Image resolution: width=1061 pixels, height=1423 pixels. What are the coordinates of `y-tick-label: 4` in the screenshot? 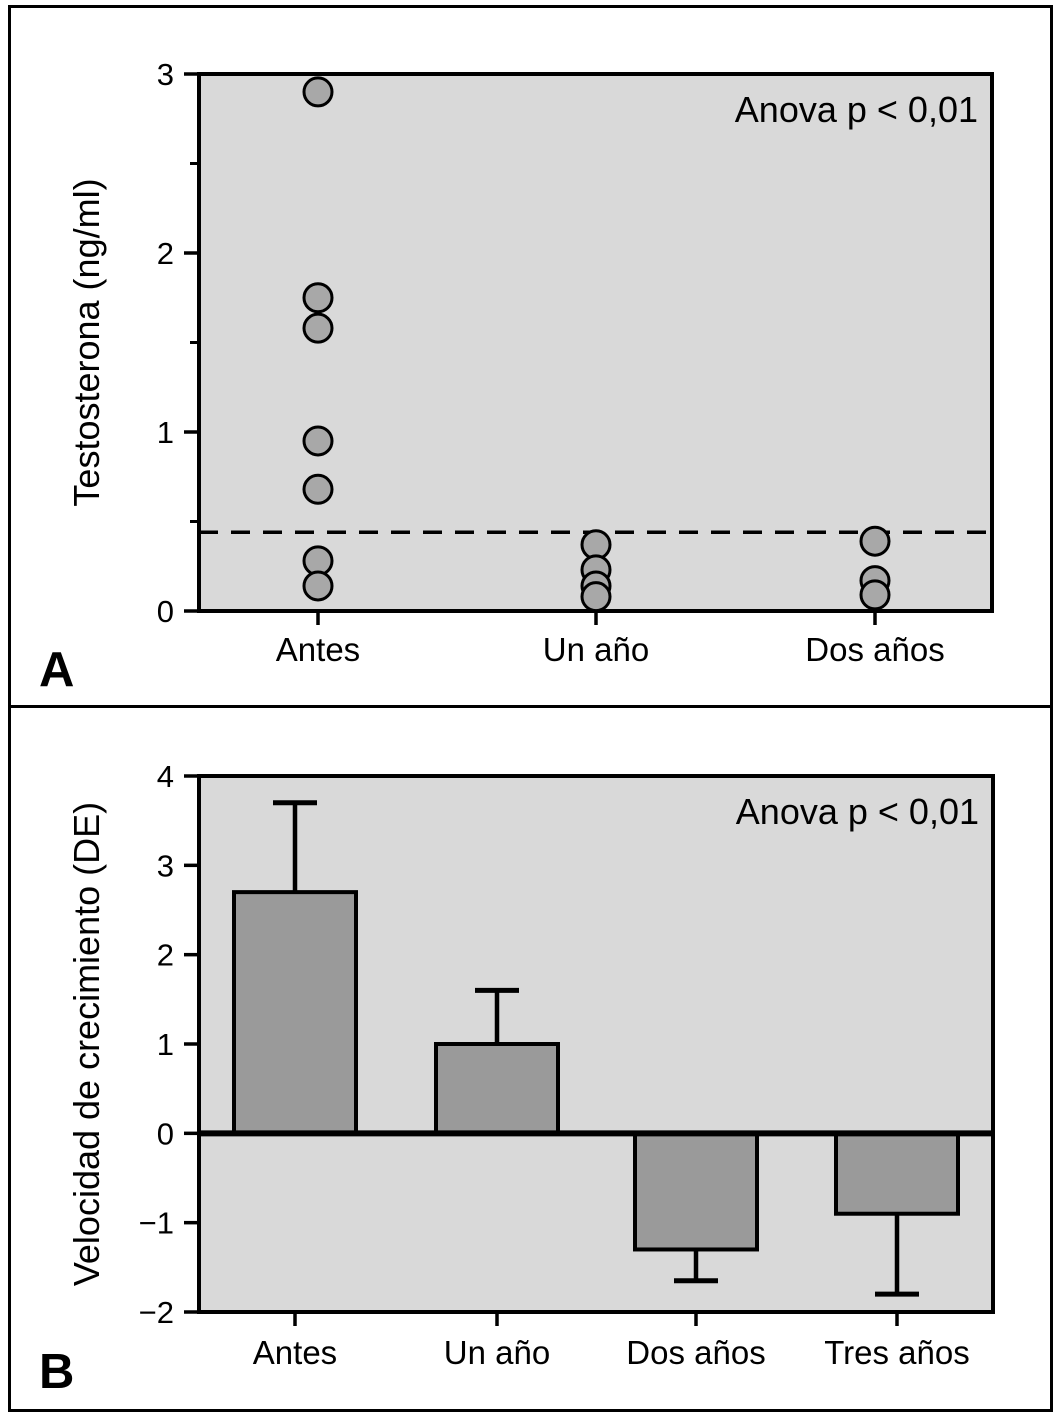 It's located at (165, 776).